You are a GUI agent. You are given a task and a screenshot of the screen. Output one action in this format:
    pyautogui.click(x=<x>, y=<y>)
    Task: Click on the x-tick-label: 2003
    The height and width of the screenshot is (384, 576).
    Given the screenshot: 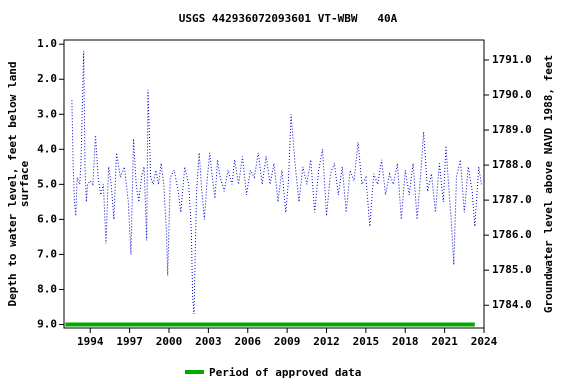 What is the action you would take?
    pyautogui.click(x=208, y=341)
    